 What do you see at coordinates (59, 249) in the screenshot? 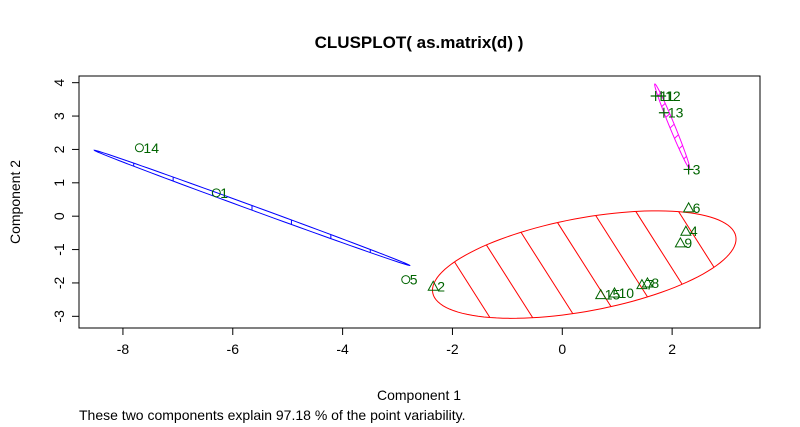
I see `y-tick-label: -1` at bounding box center [59, 249].